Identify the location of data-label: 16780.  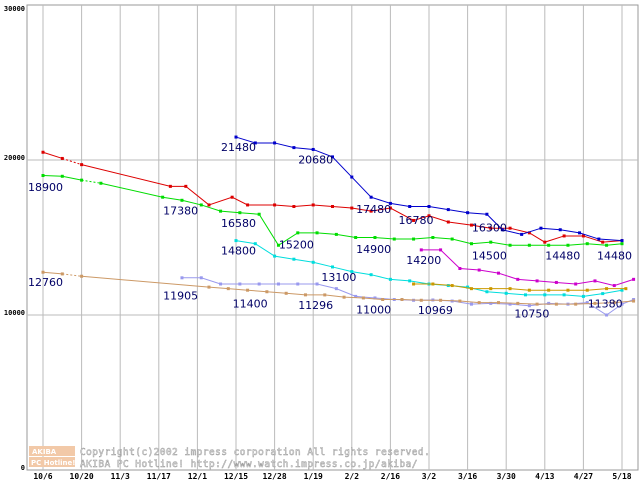
(416, 220).